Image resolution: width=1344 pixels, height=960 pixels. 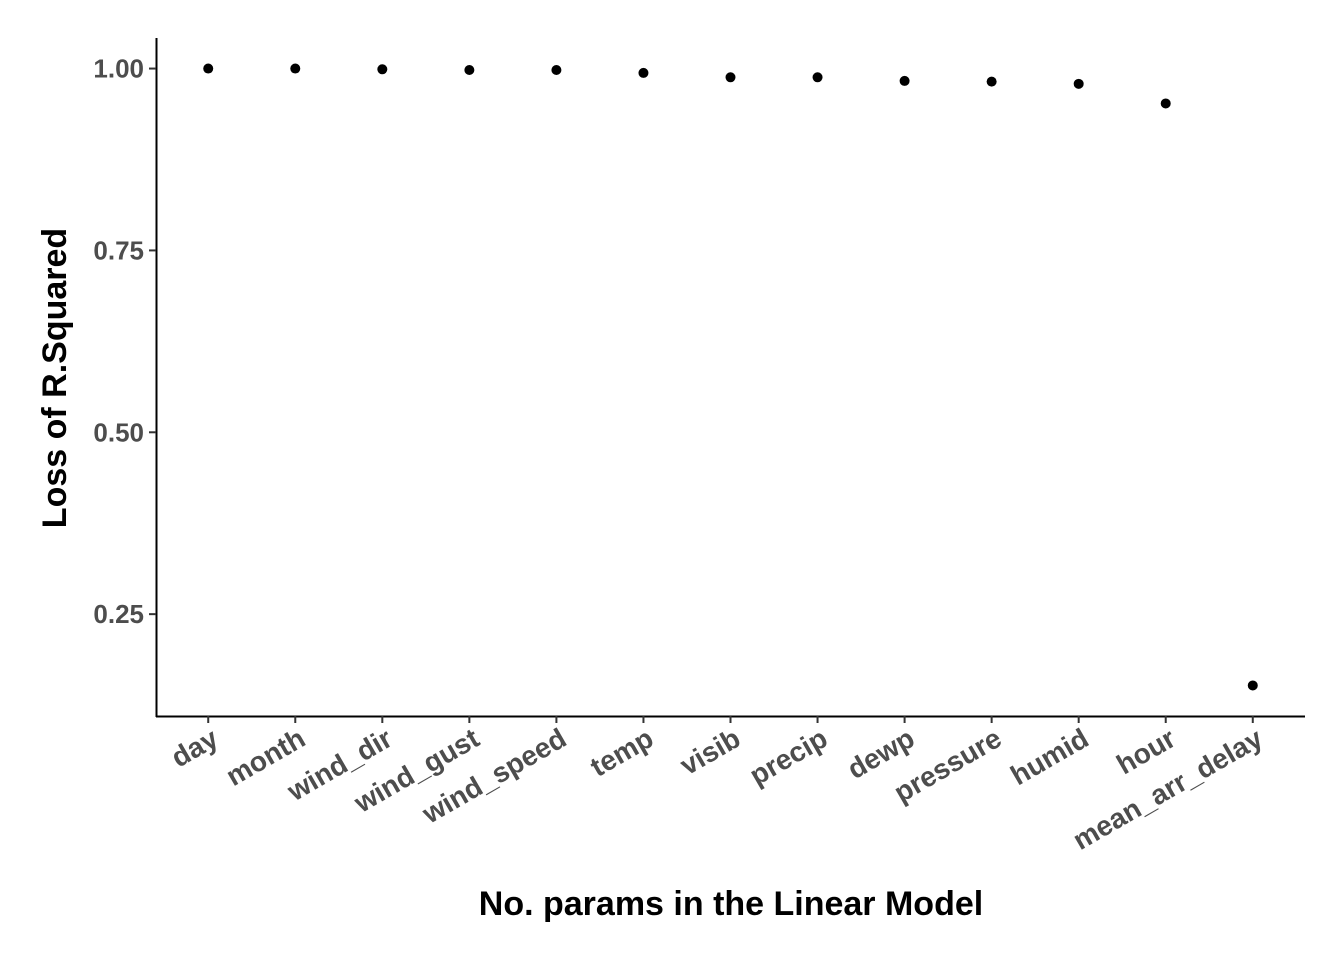 I want to click on x-axis-title: No. params in the Linear Model, so click(x=731, y=904).